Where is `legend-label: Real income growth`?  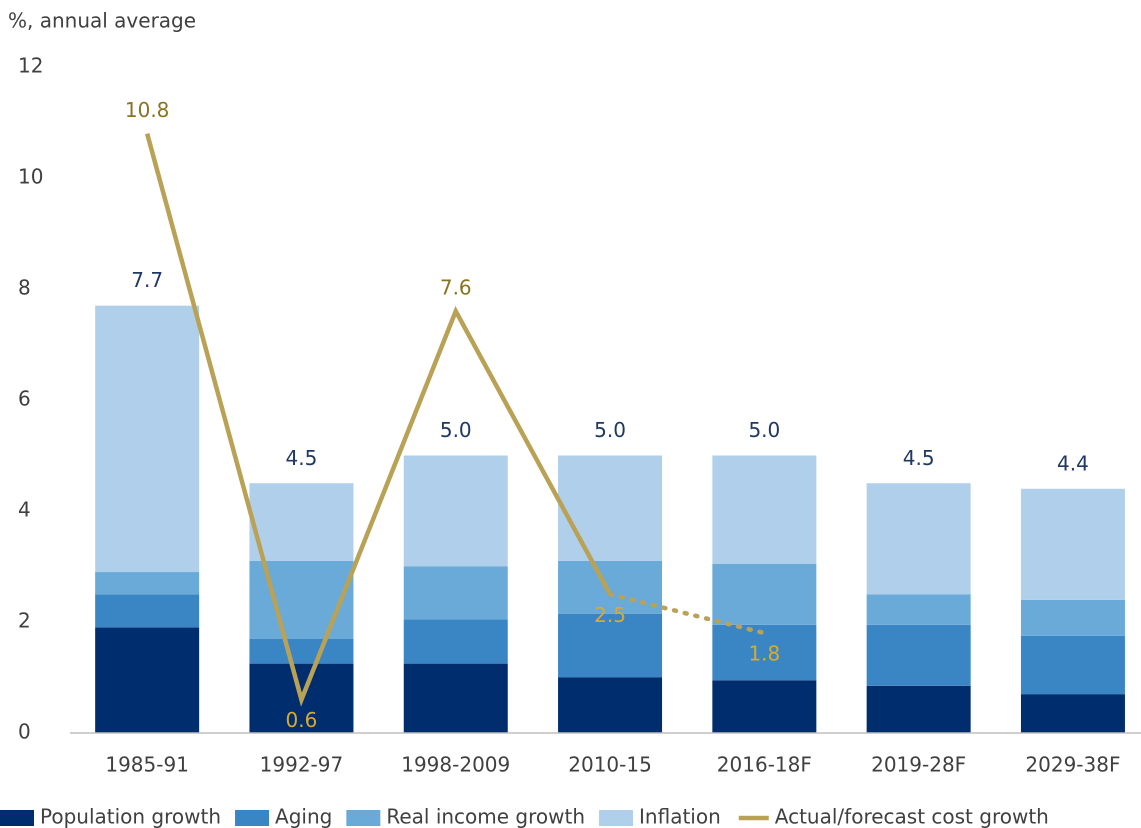
legend-label: Real income growth is located at coordinates (485, 816).